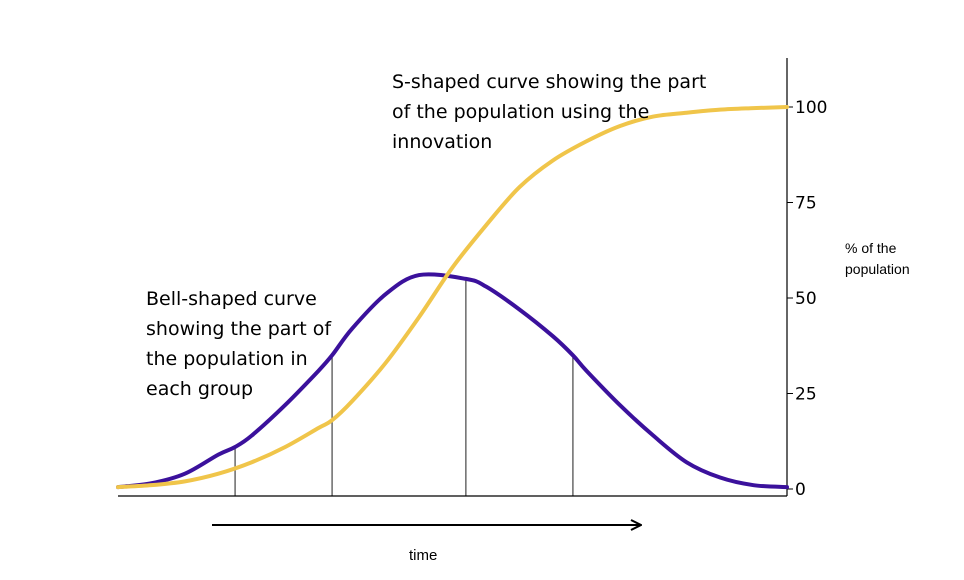 Image resolution: width=964 pixels, height=580 pixels. Describe the element at coordinates (423, 555) in the screenshot. I see `x-axis-title: time` at that location.